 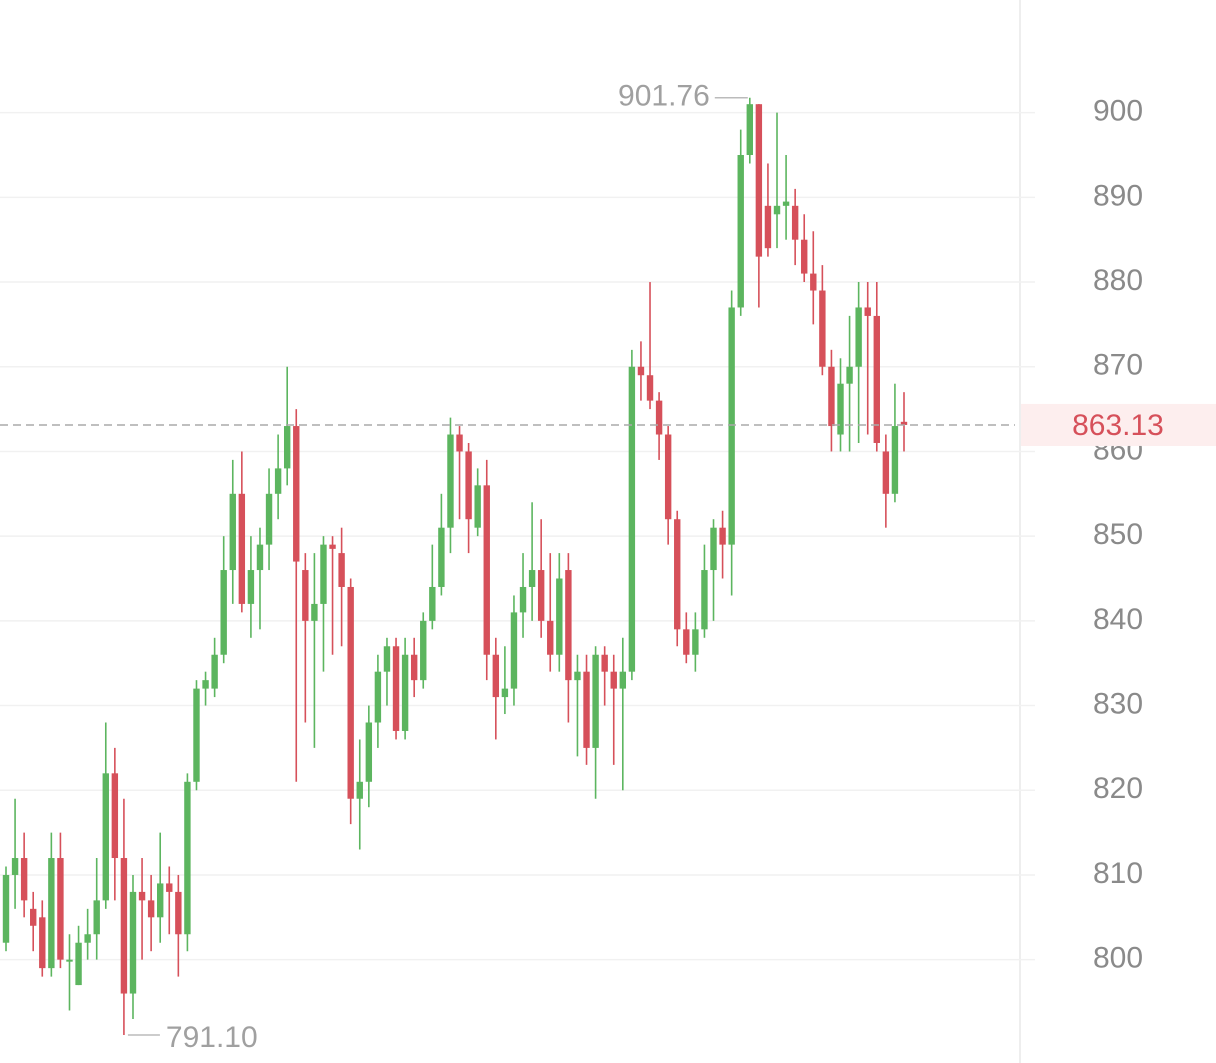 I want to click on y-tick-label: 900, so click(x=1118, y=111).